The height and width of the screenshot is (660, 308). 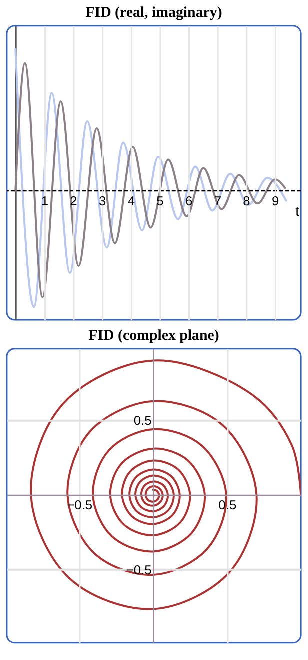 What do you see at coordinates (74, 200) in the screenshot?
I see `x-tick-label: 2` at bounding box center [74, 200].